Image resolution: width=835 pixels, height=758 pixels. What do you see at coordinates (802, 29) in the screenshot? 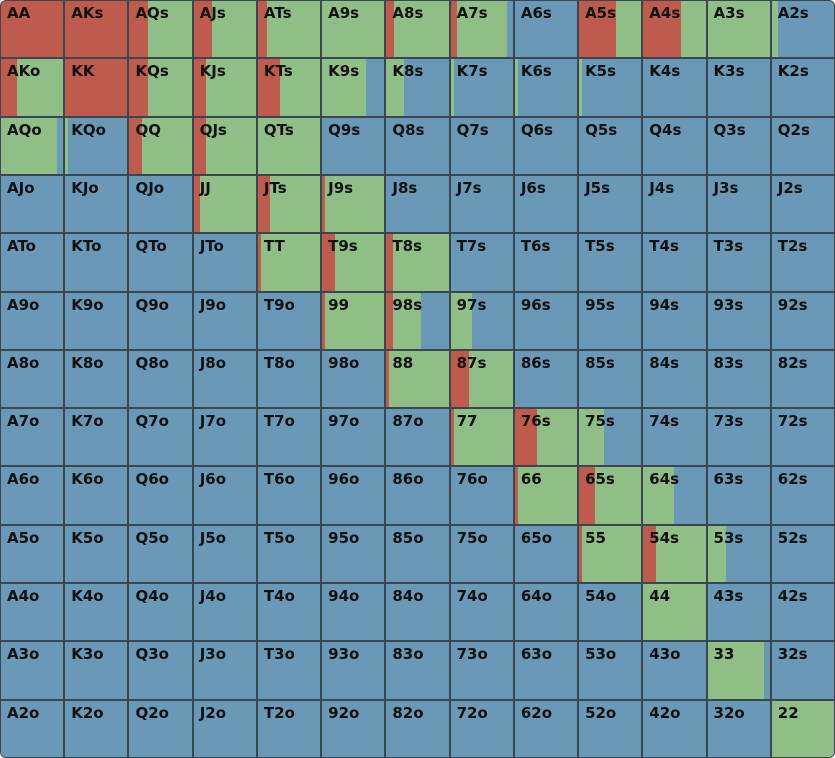
I see `hand-cell-A2s: A2s` at bounding box center [802, 29].